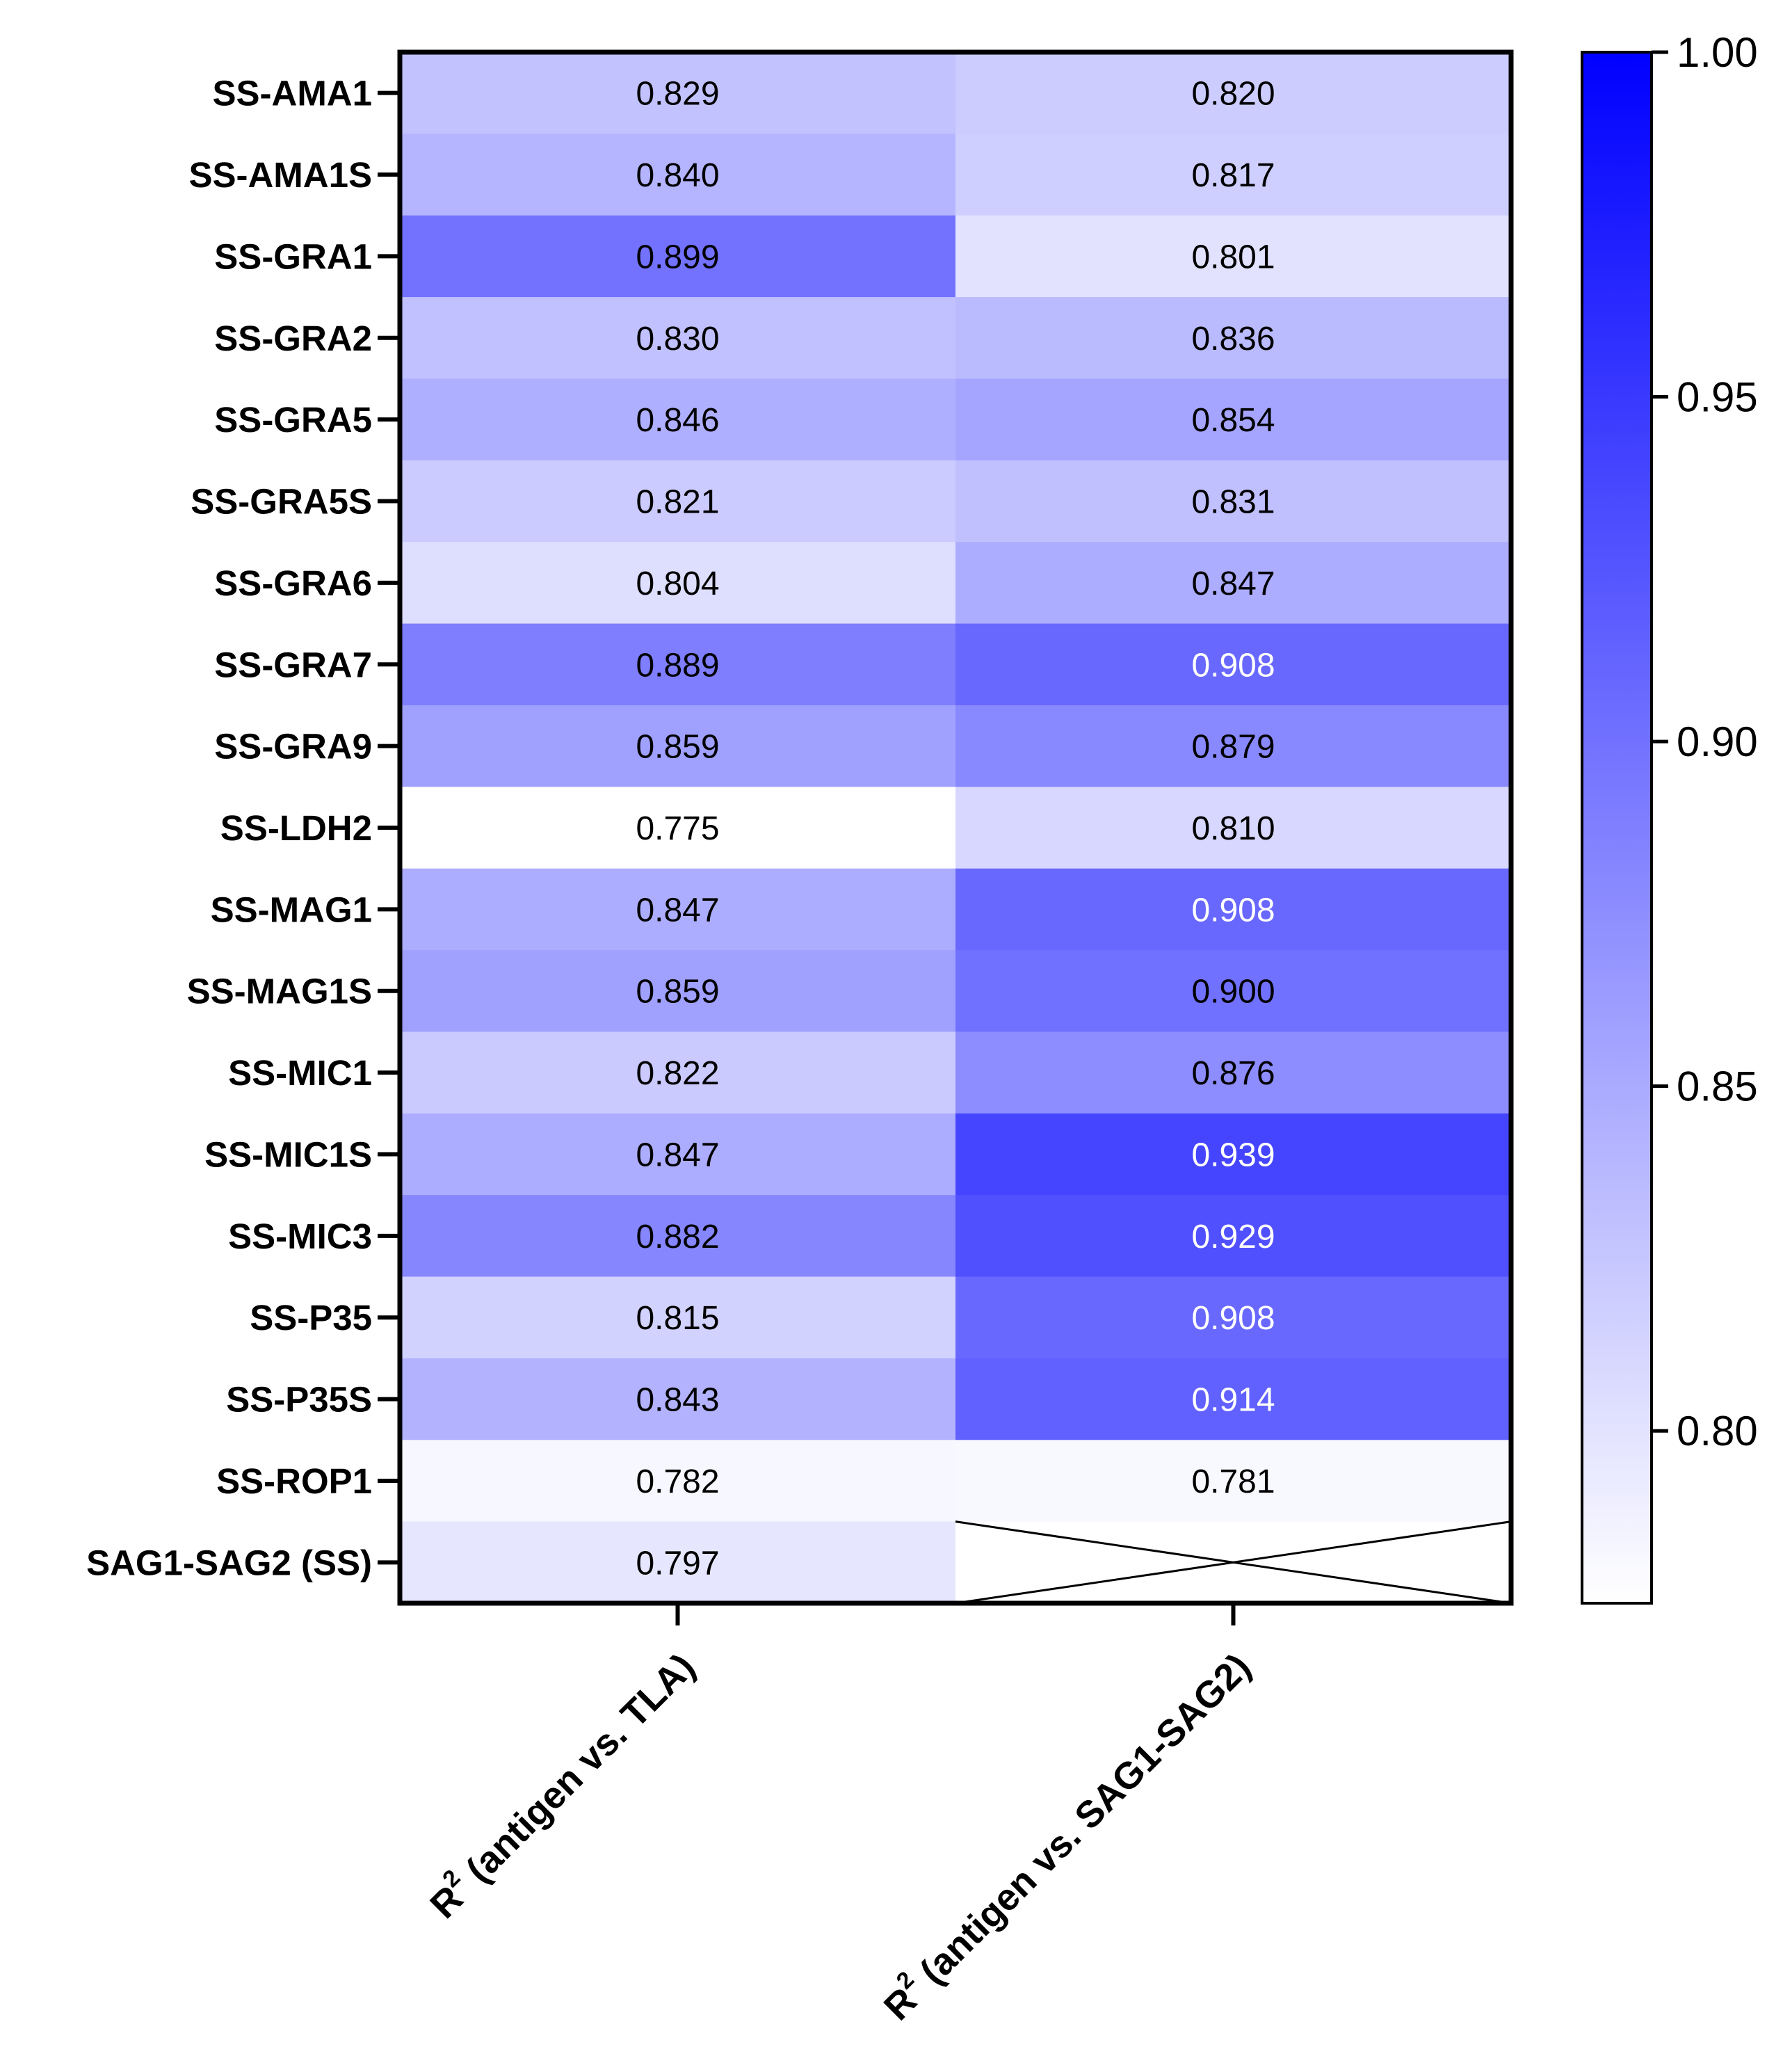  I want to click on cell-value-label: 0.810, so click(1233, 828).